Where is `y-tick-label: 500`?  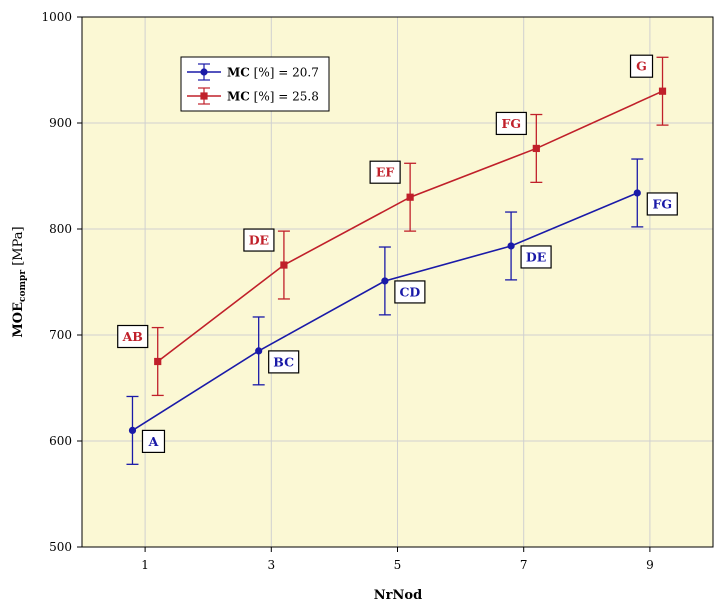 y-tick-label: 500 is located at coordinates (60, 547).